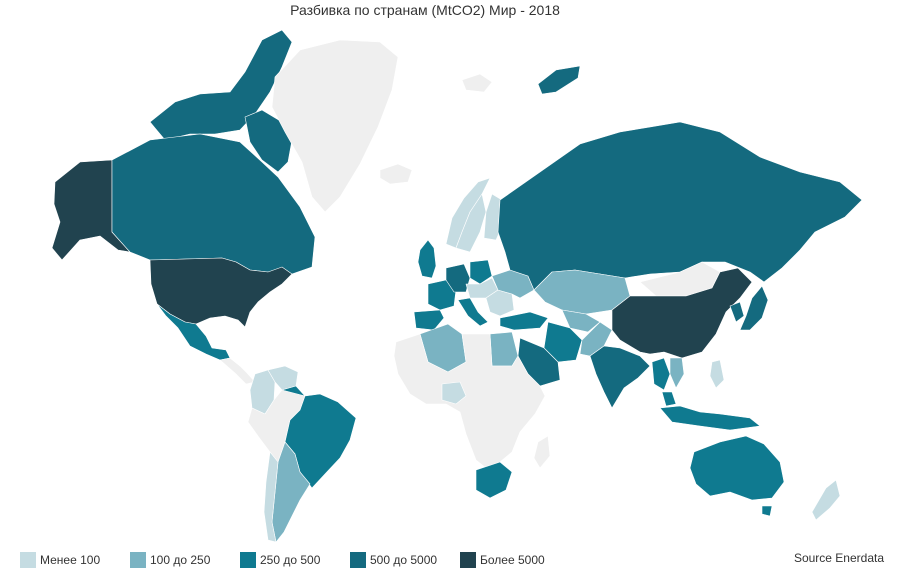  I want to click on region-india, so click(620, 377).